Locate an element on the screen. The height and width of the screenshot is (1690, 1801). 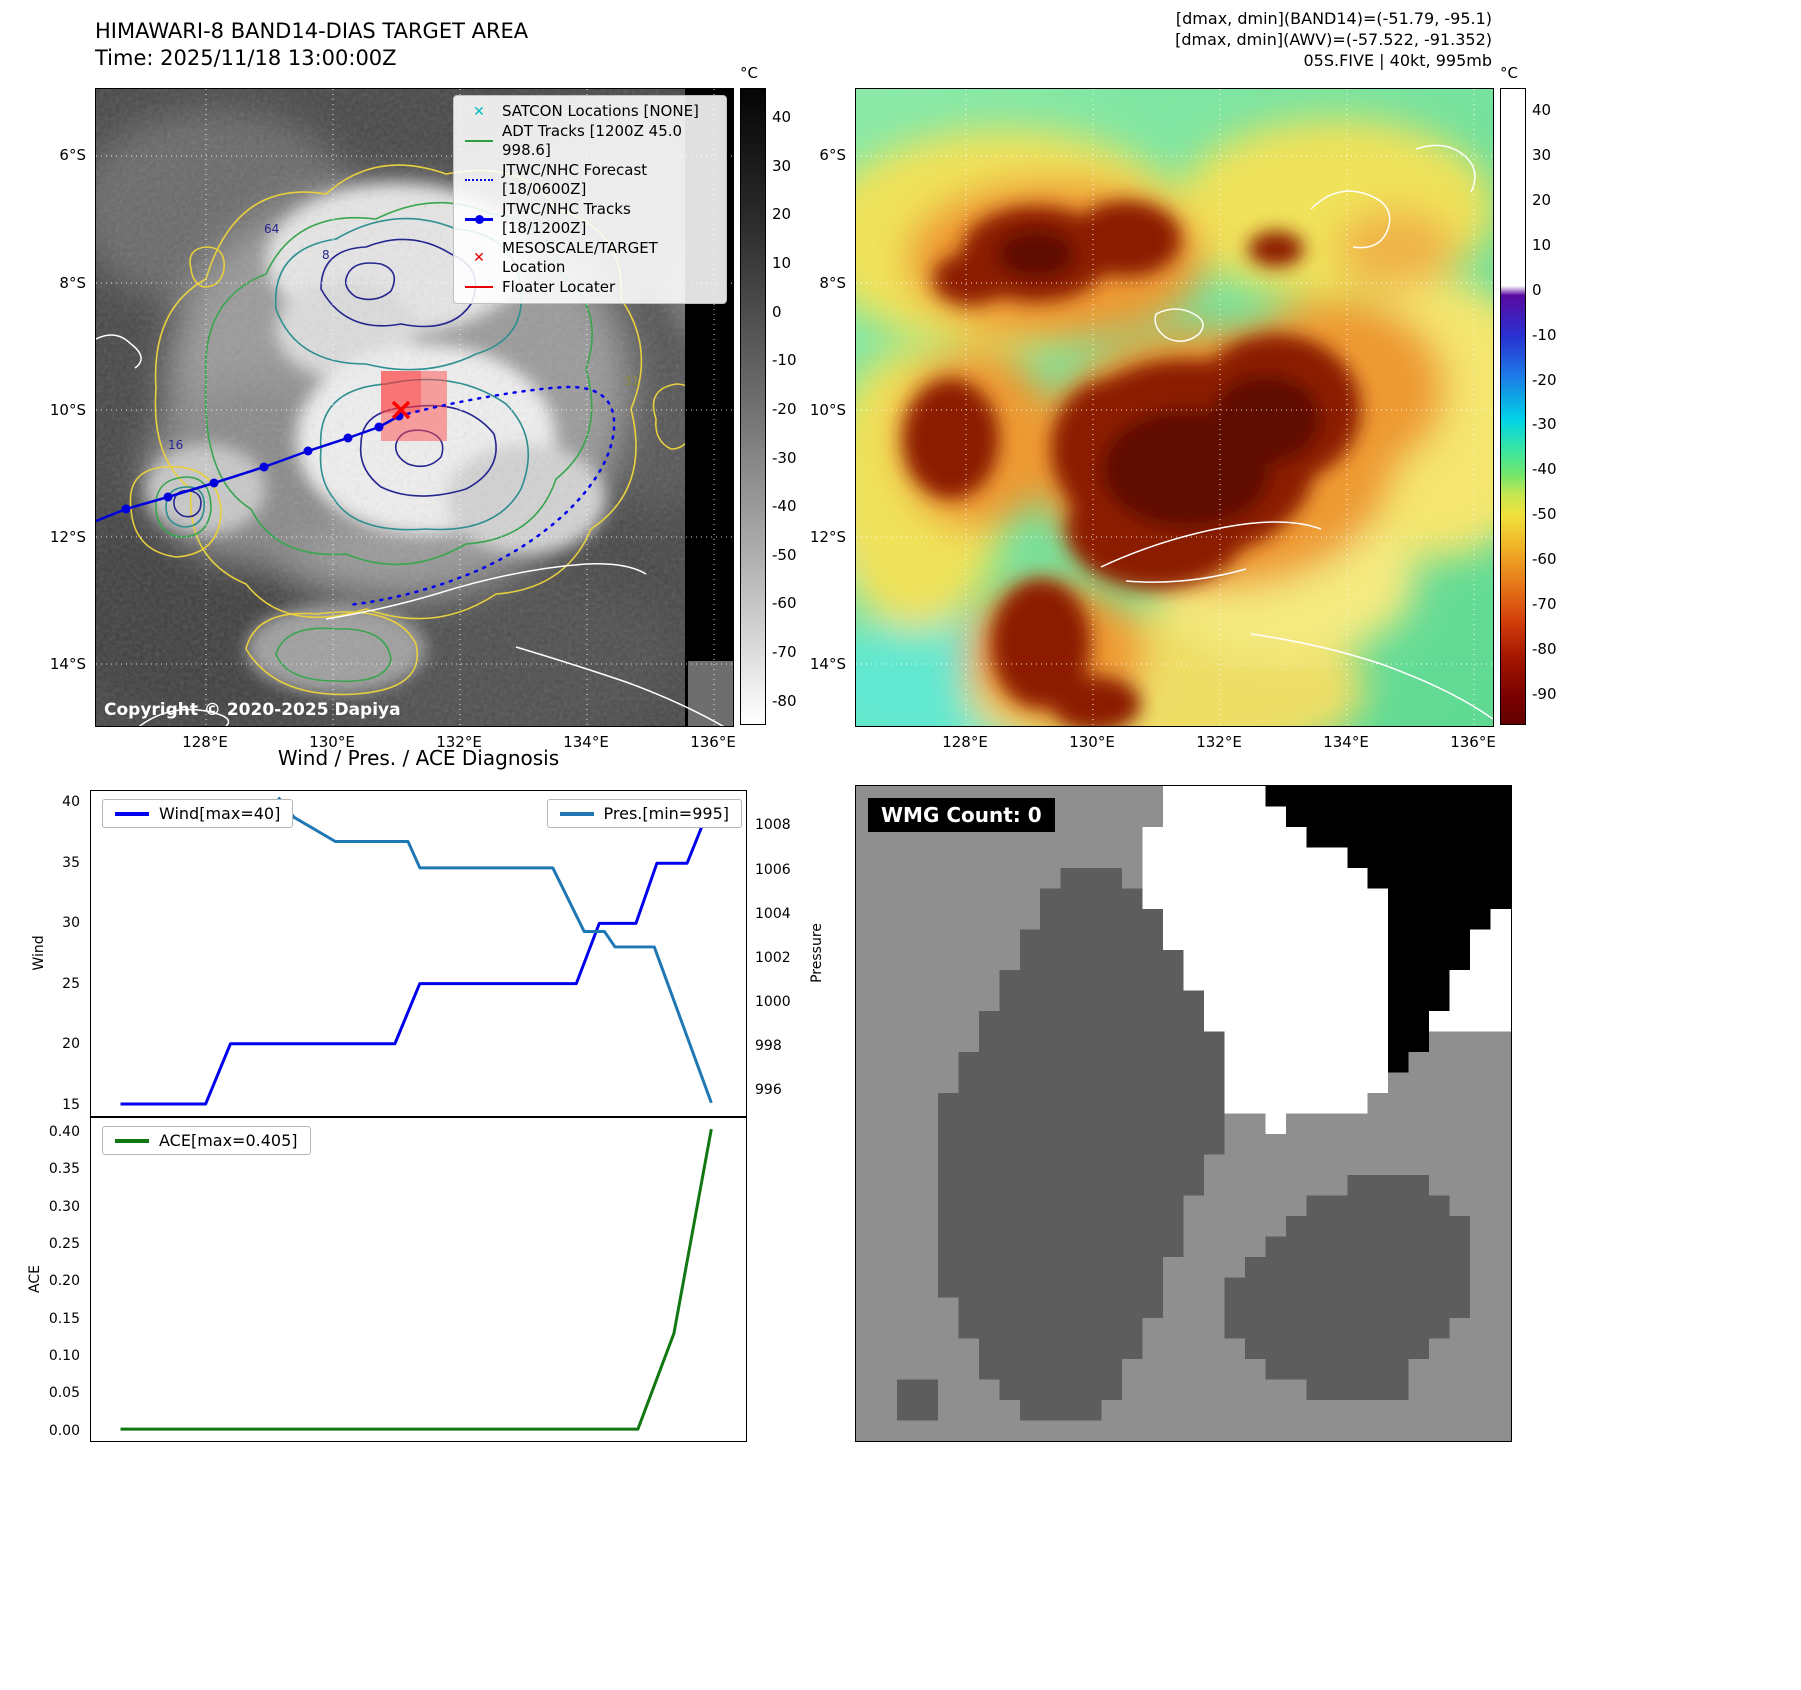
contour-yellow is located at coordinates (413, 430).